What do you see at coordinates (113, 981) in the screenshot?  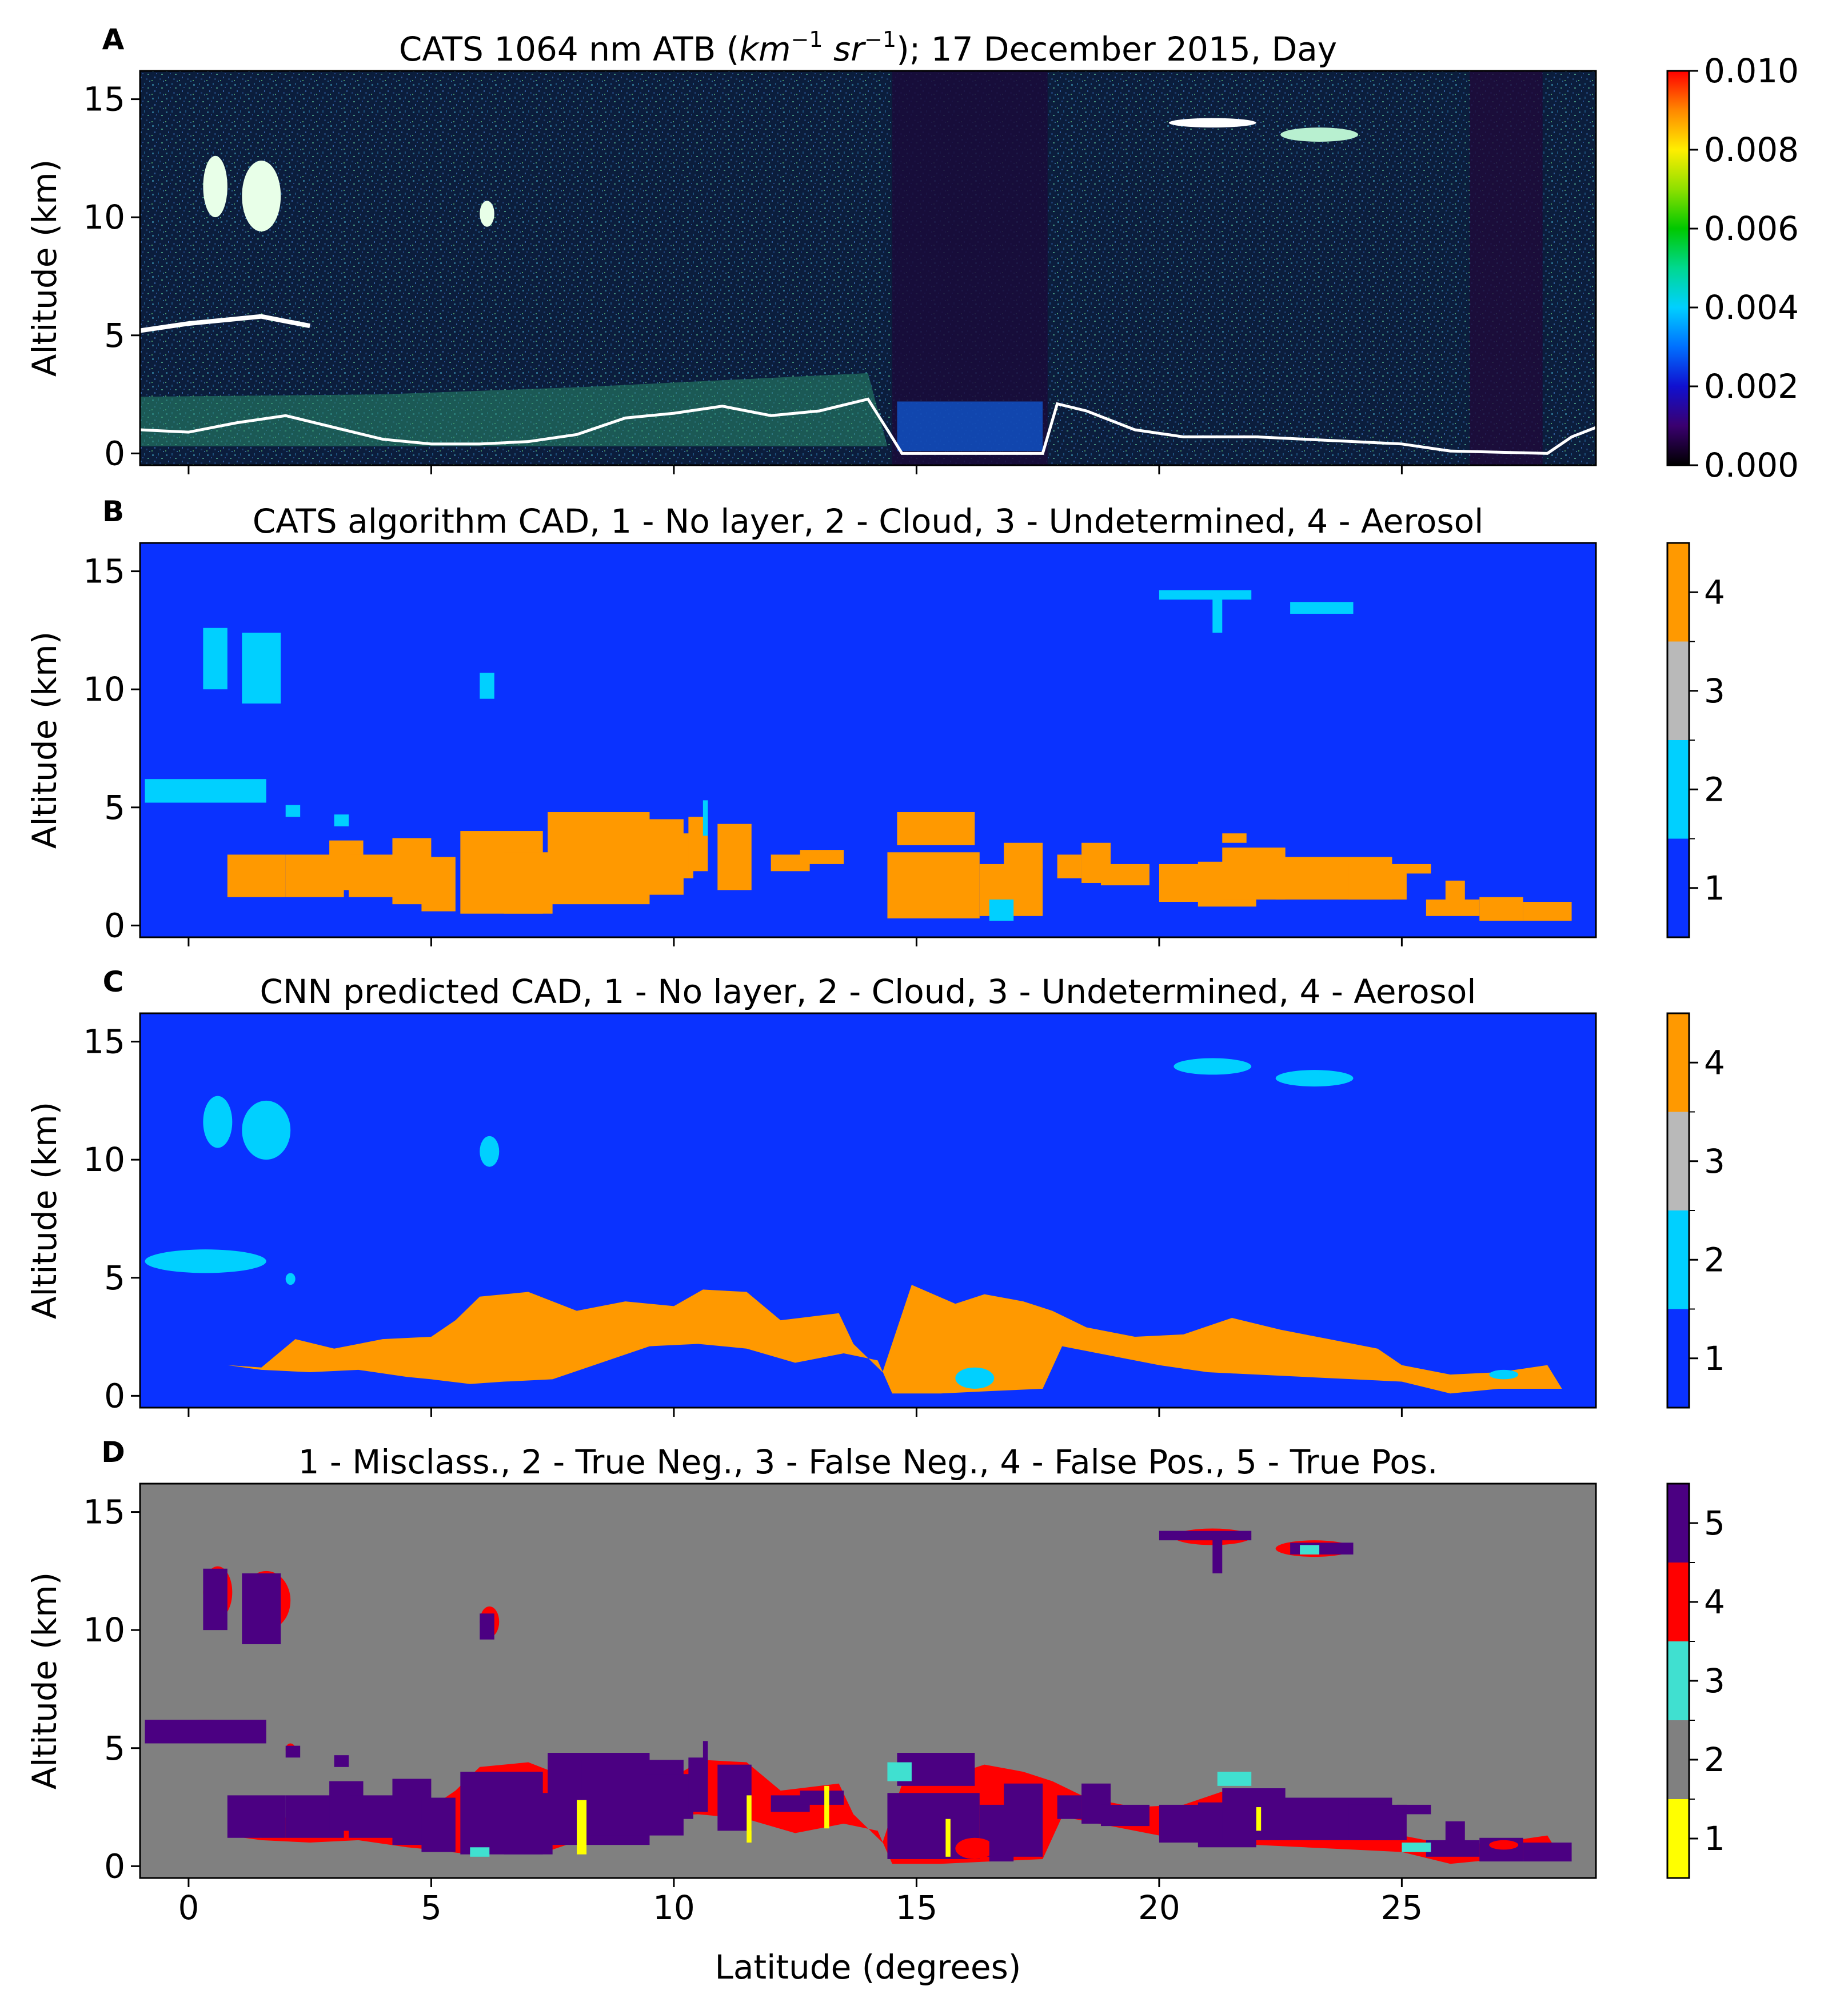 I see `panel-letter: C` at bounding box center [113, 981].